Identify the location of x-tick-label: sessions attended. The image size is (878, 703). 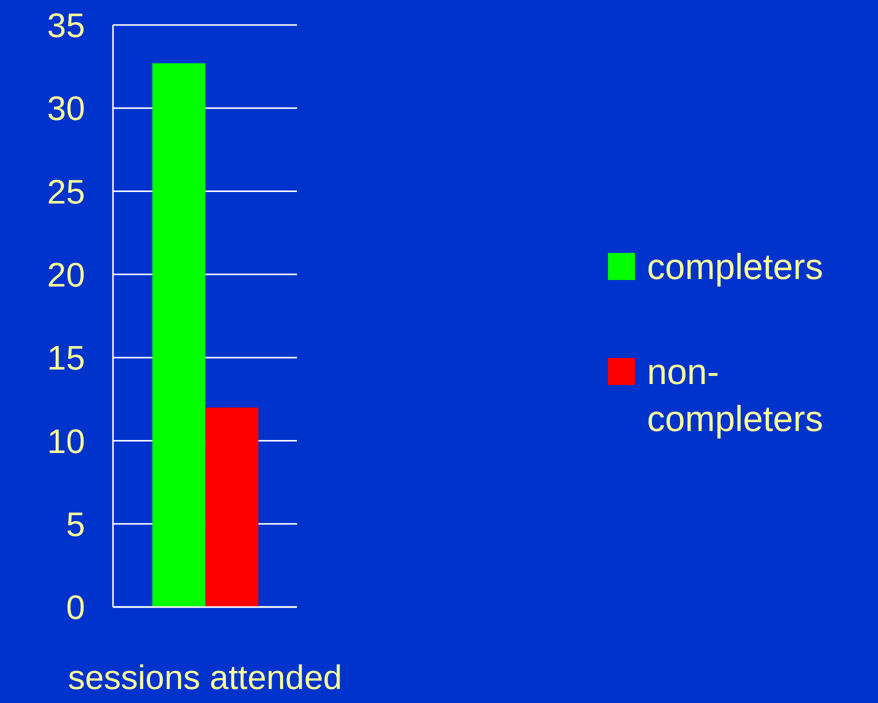
(205, 678).